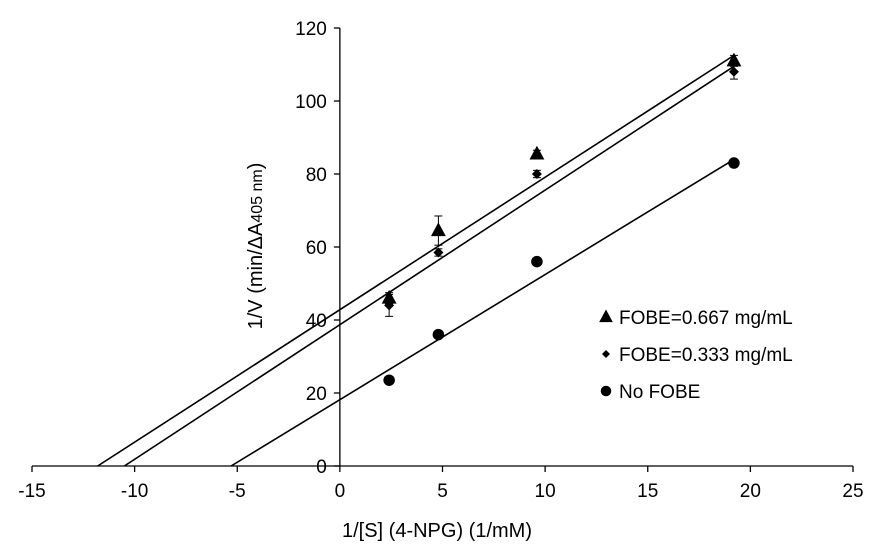 This screenshot has width=870, height=549. Describe the element at coordinates (316, 394) in the screenshot. I see `y-tick-label: 20` at that location.